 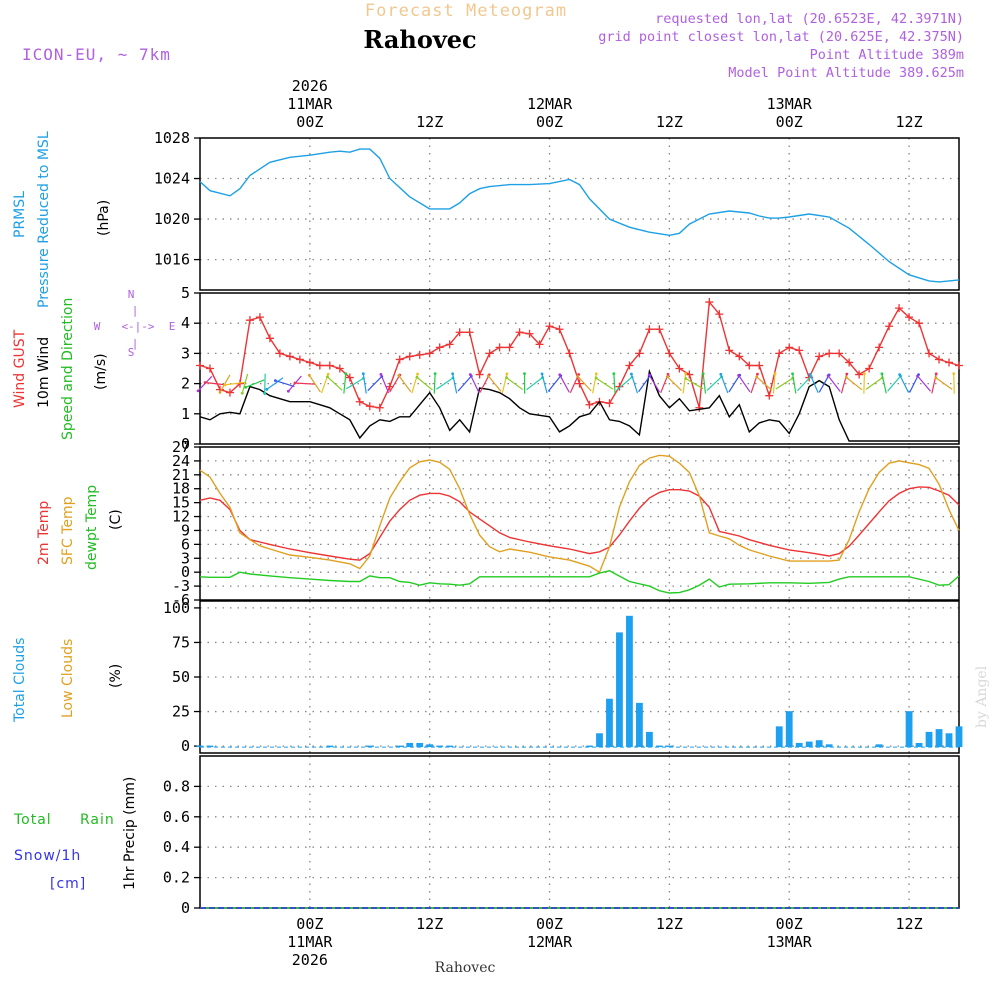 What do you see at coordinates (176, 817) in the screenshot?
I see `y-tick-label: 0.6` at bounding box center [176, 817].